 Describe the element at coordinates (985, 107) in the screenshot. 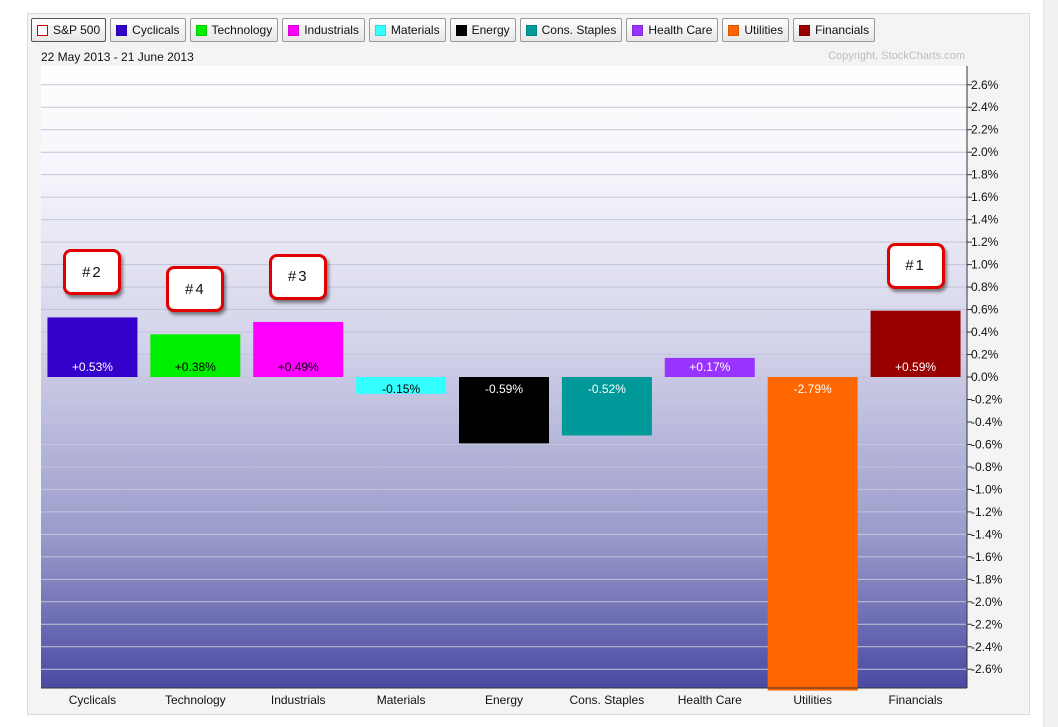

I see `y-tick-label: 2.4%` at that location.